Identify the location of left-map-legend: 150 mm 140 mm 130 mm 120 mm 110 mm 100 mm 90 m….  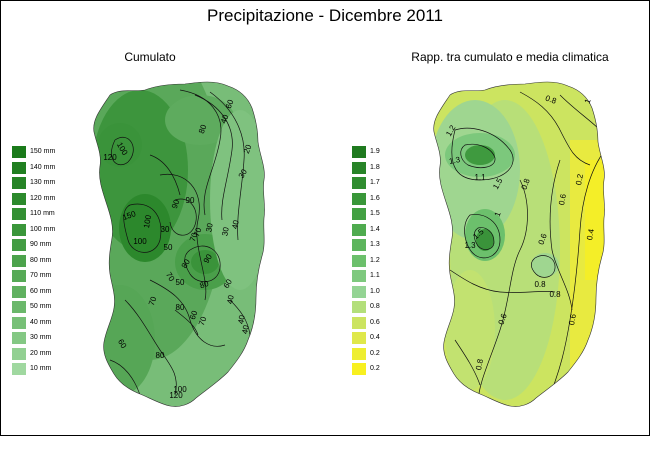
(52, 266).